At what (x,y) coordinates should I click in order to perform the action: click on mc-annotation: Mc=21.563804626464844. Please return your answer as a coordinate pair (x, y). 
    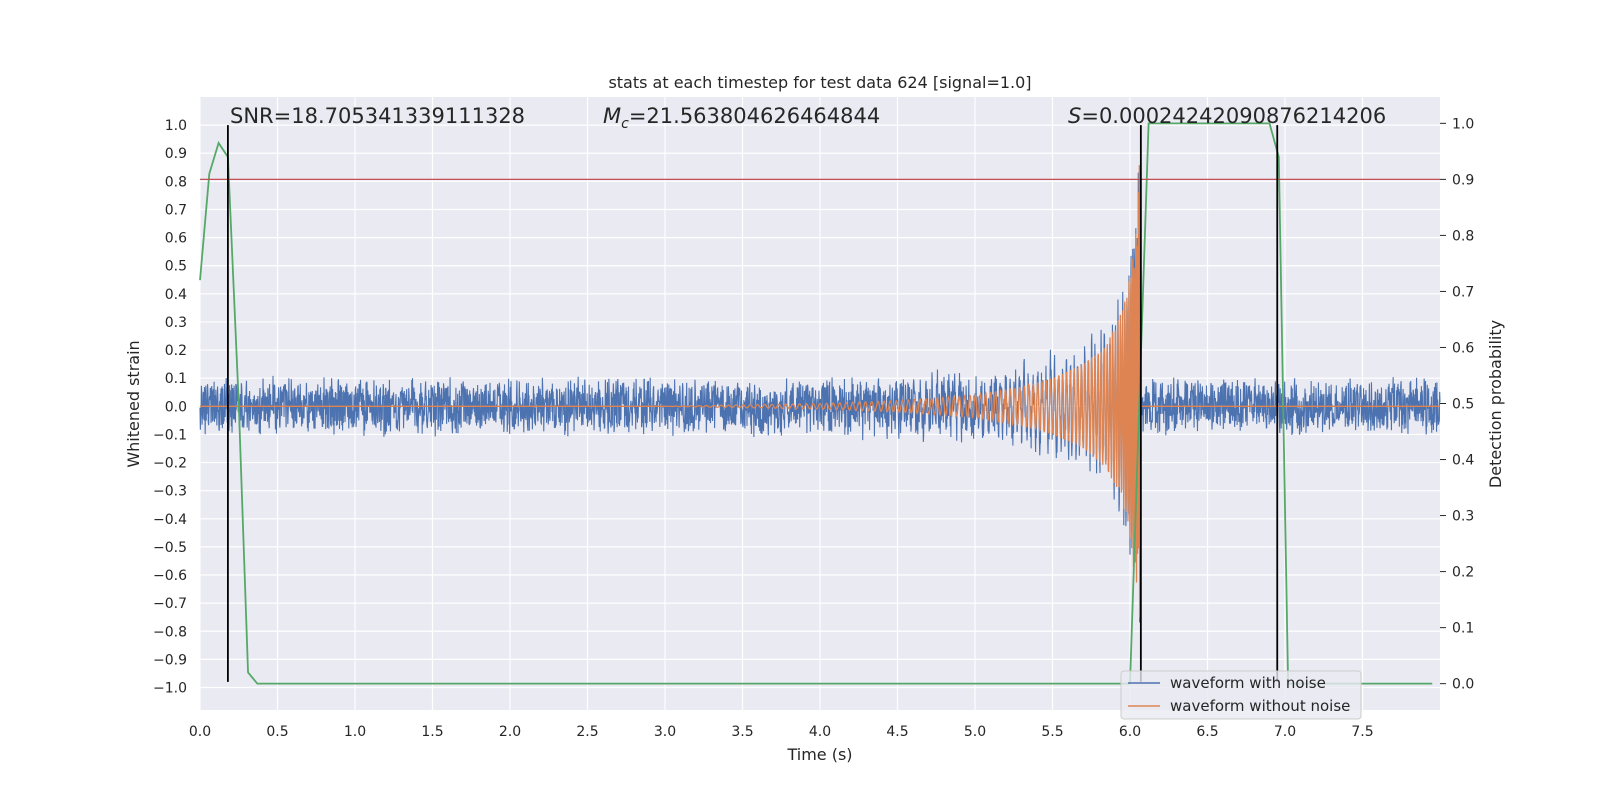
    Looking at the image, I should click on (741, 118).